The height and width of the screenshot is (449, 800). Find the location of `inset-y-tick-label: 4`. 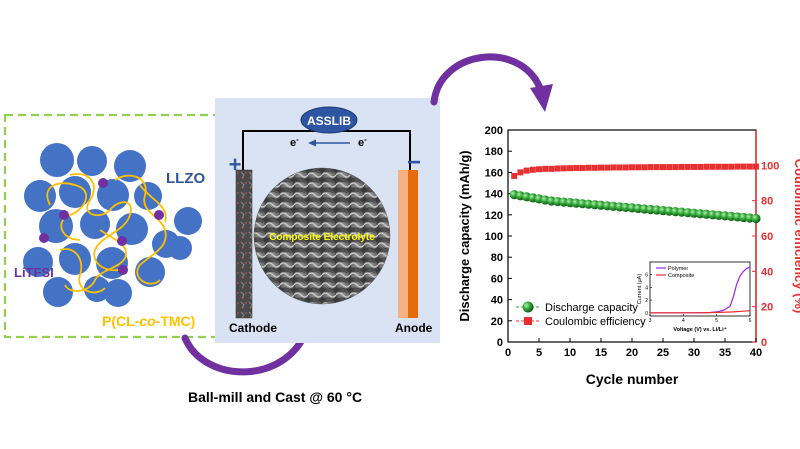

inset-y-tick-label: 4 is located at coordinates (646, 288).